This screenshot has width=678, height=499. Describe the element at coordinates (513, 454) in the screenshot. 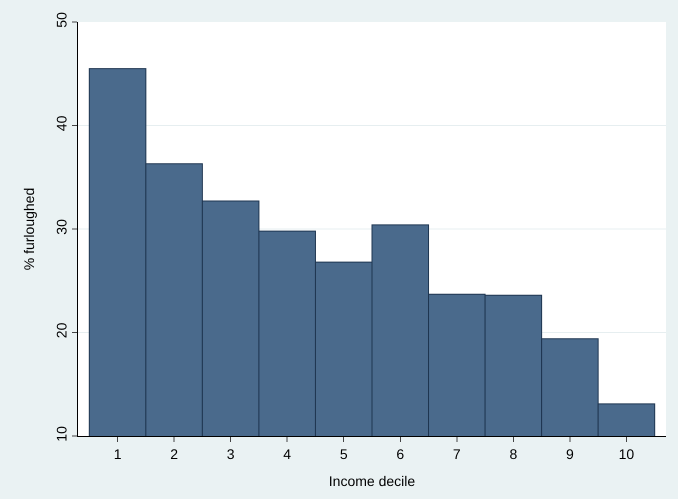

I see `x-tick-label: 8` at that location.